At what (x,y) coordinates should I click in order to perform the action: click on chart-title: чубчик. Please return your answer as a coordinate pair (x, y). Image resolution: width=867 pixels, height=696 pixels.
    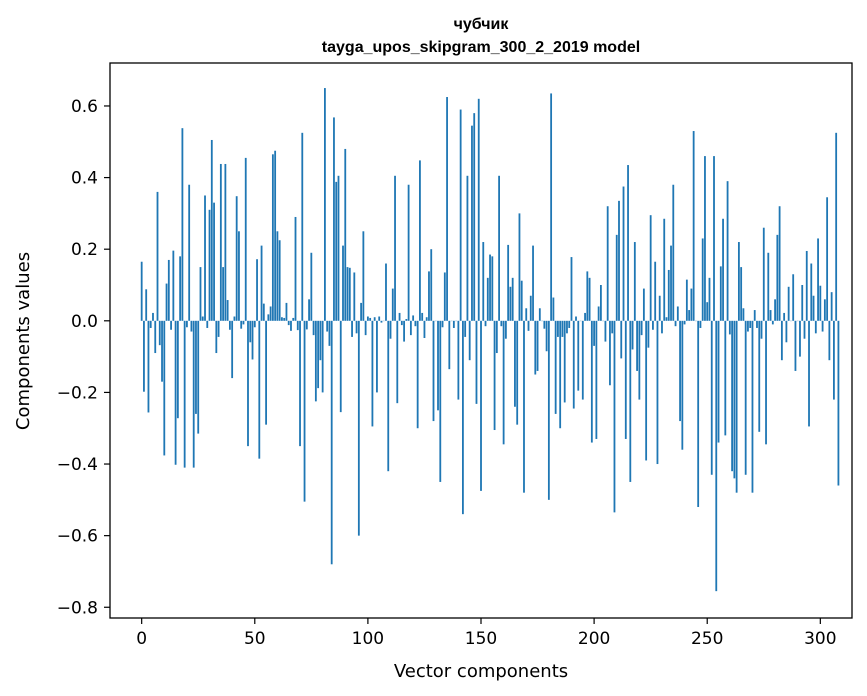
    Looking at the image, I should click on (482, 24).